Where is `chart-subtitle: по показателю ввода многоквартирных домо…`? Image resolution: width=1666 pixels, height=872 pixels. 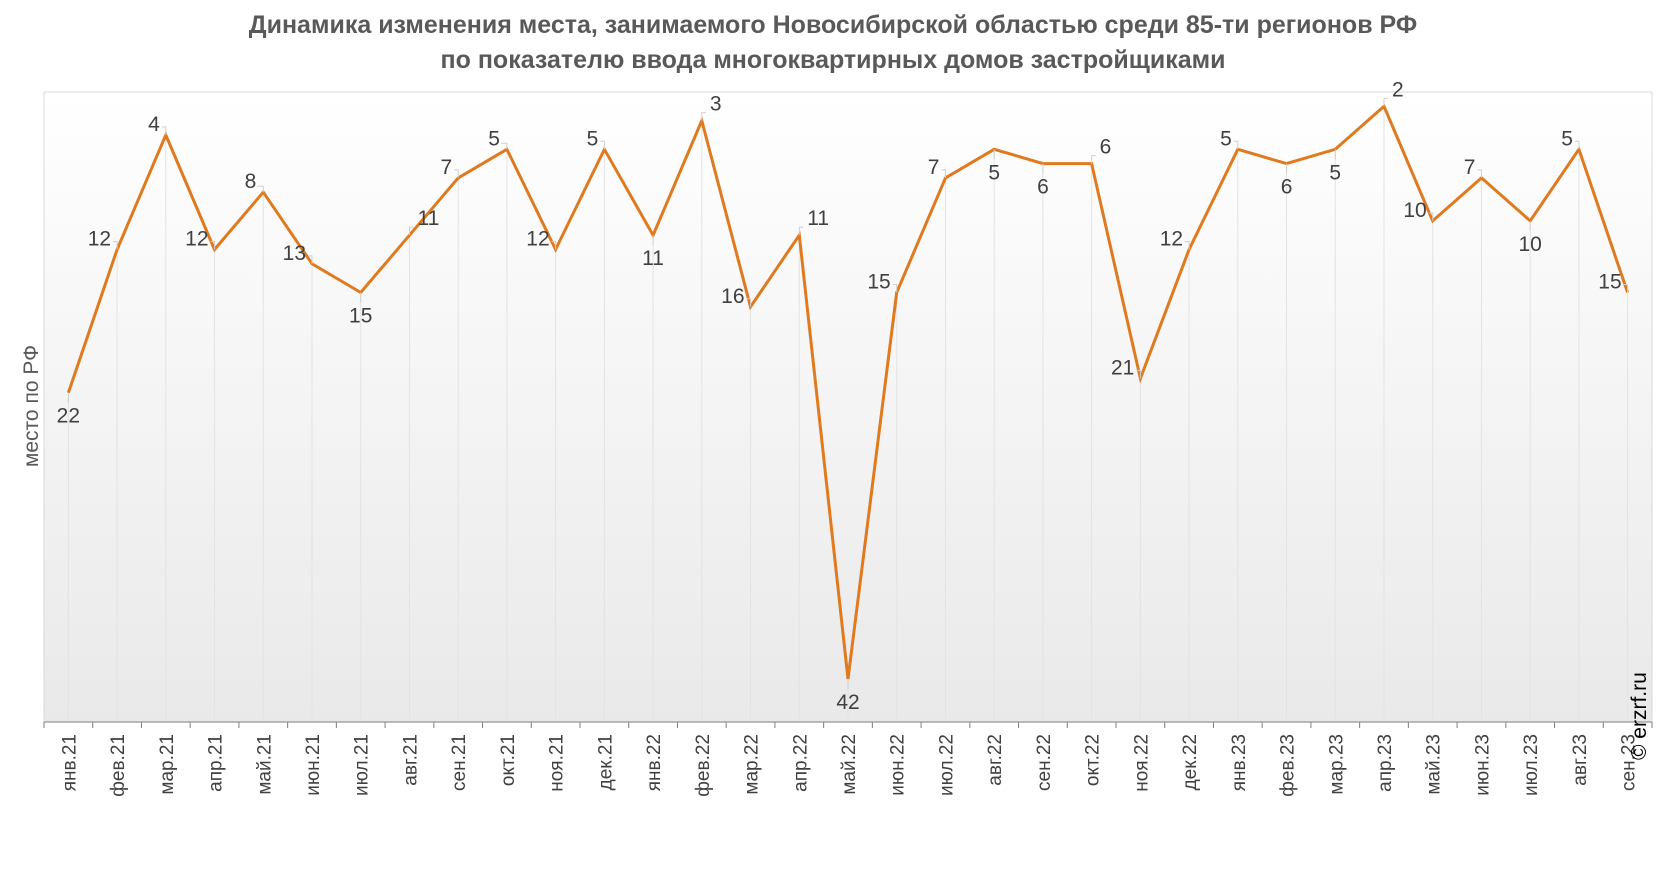 chart-subtitle: по показателю ввода многоквартирных домо… is located at coordinates (833, 60).